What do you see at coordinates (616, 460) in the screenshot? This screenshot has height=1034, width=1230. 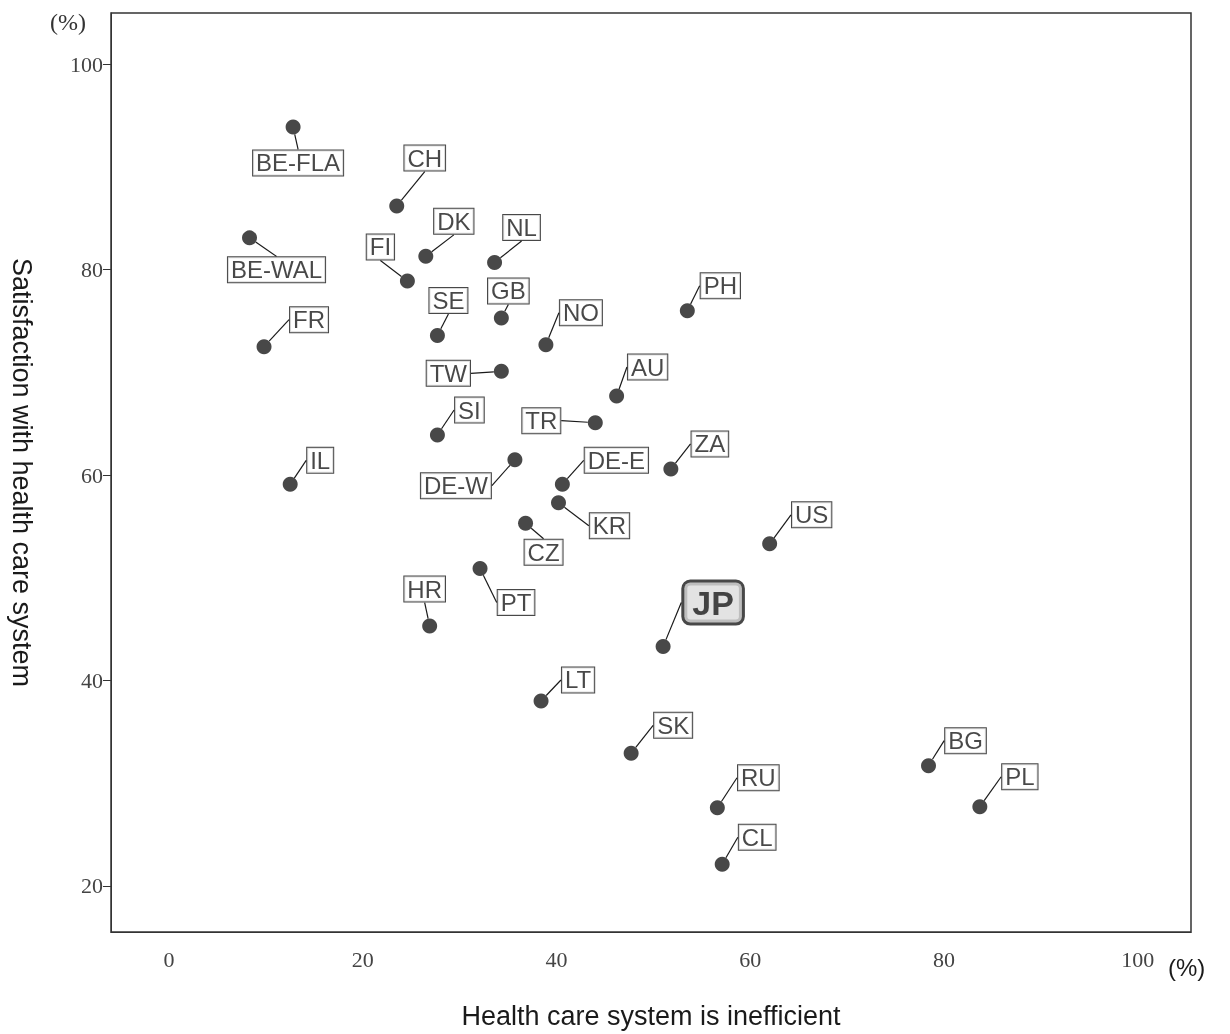 I see `annotation: DE-E` at bounding box center [616, 460].